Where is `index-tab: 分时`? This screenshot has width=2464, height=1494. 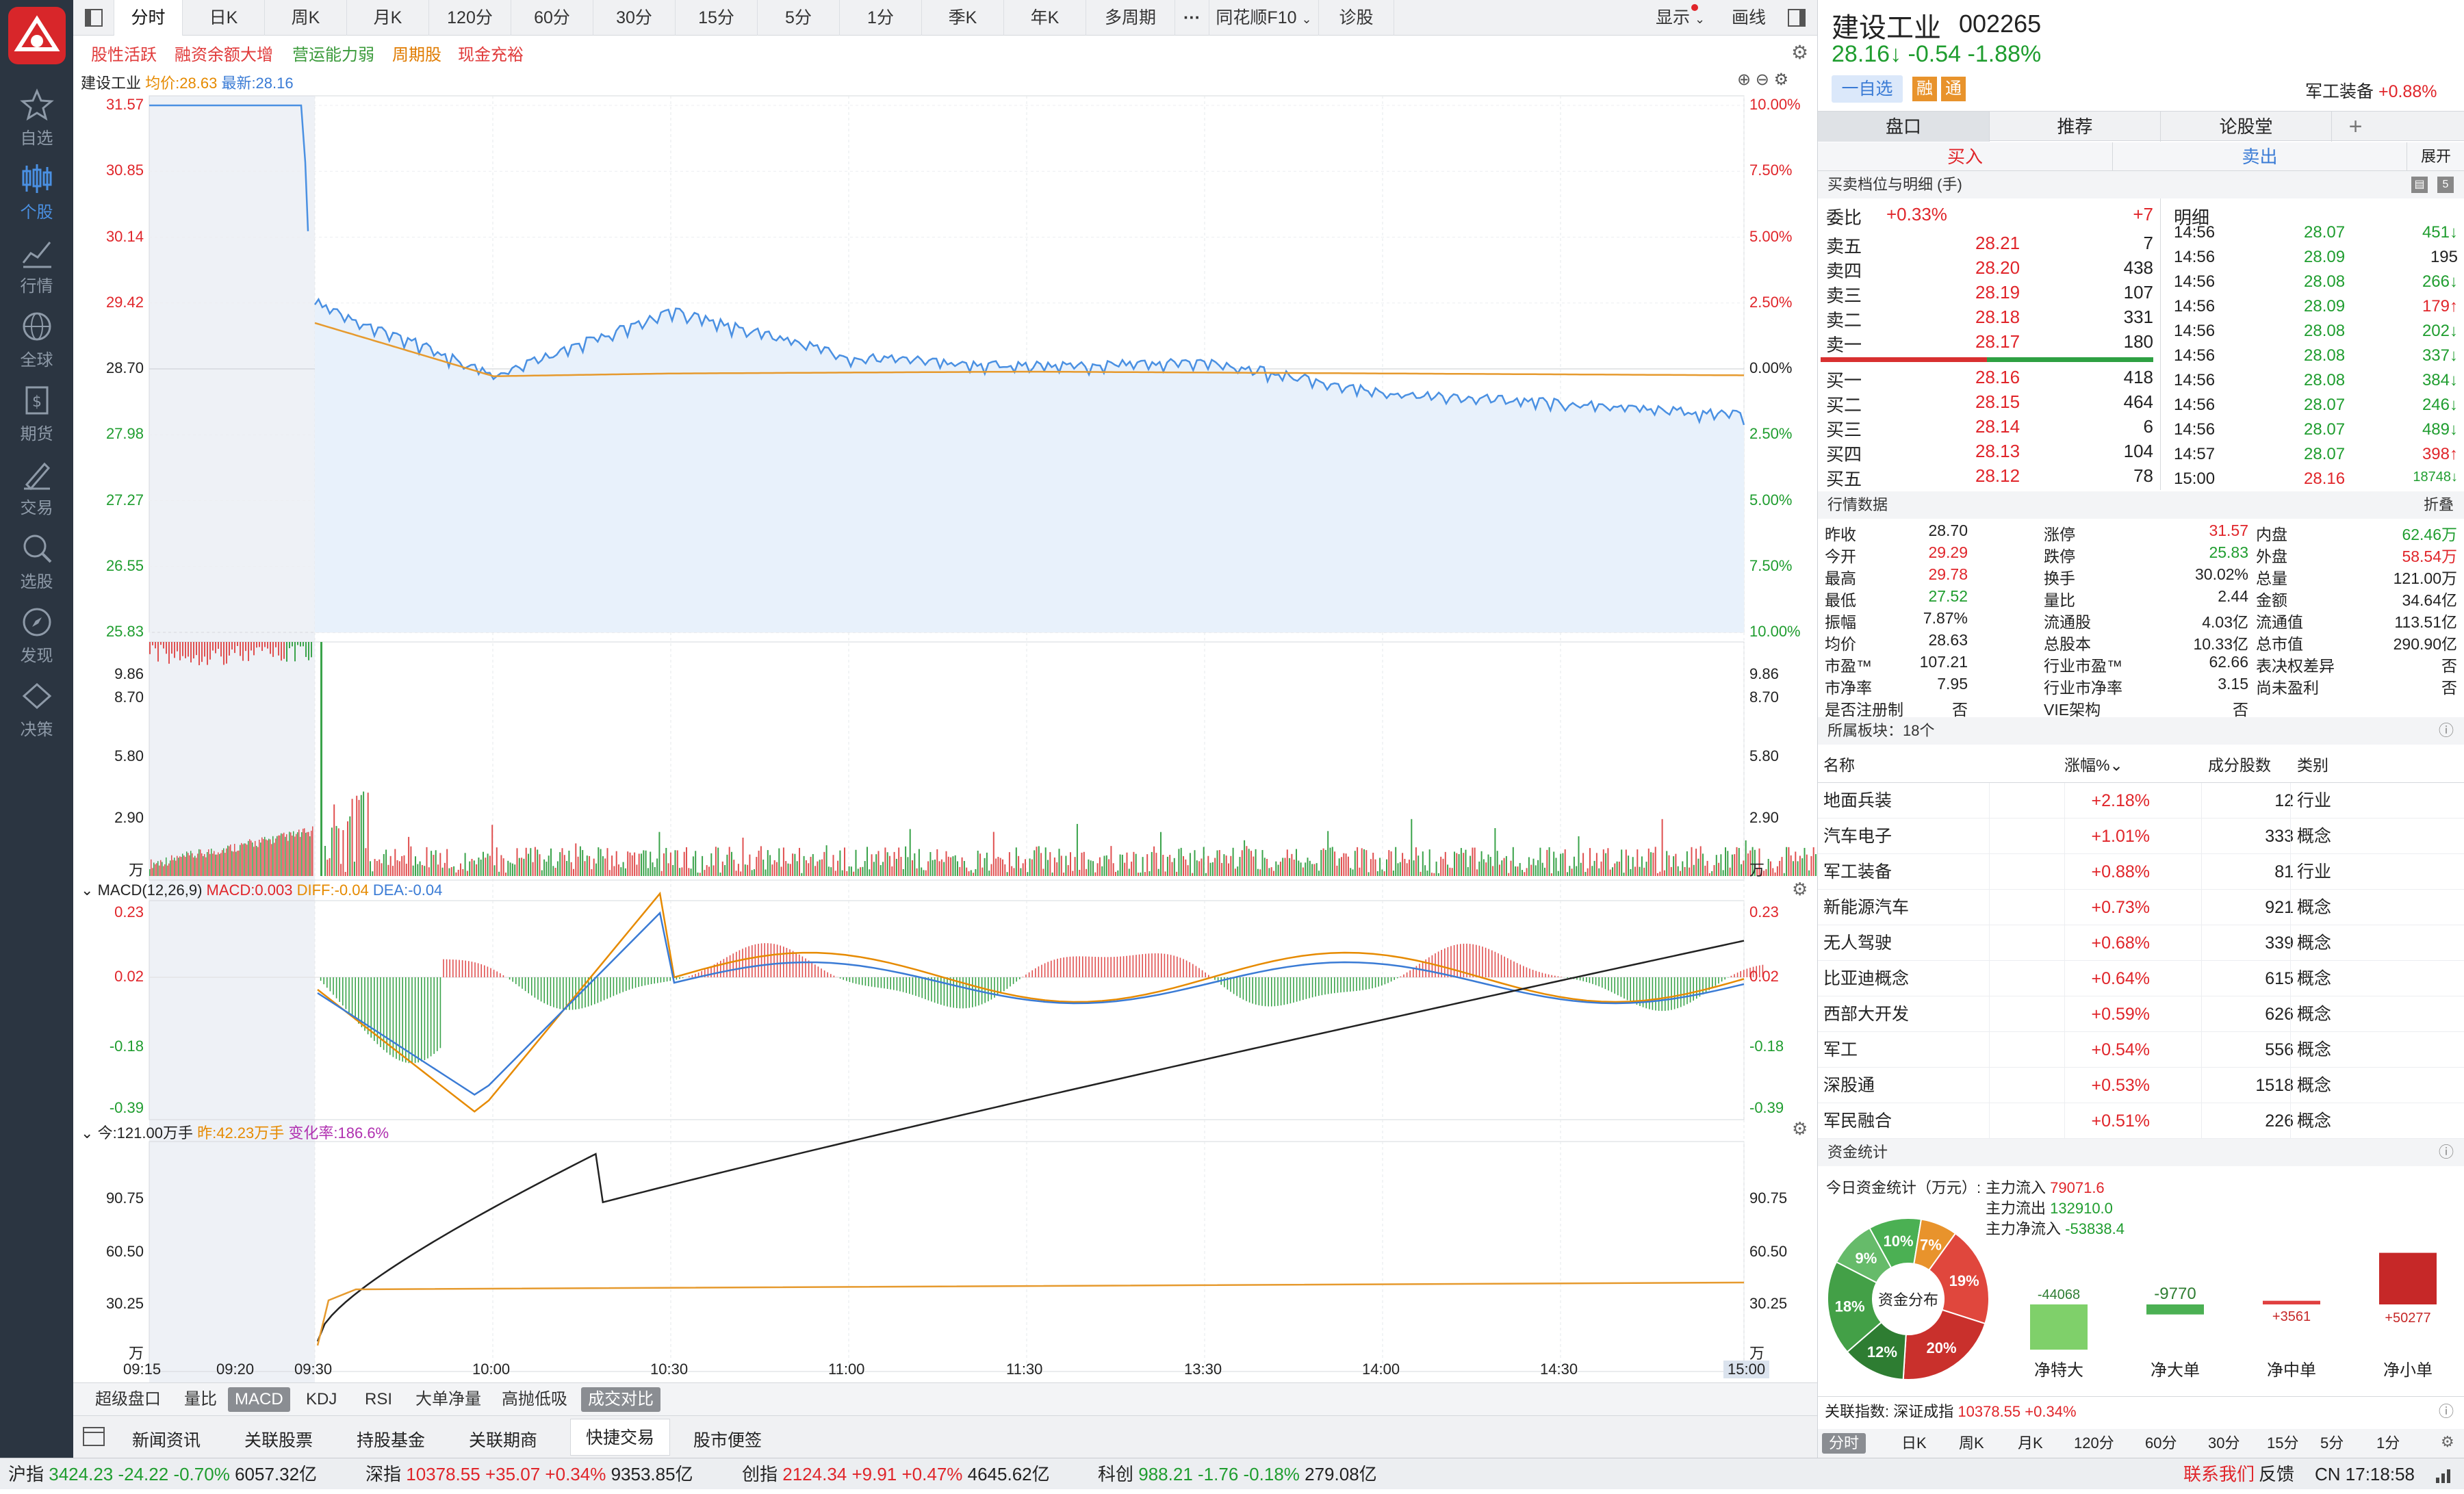
index-tab: 分时 is located at coordinates (1844, 1443).